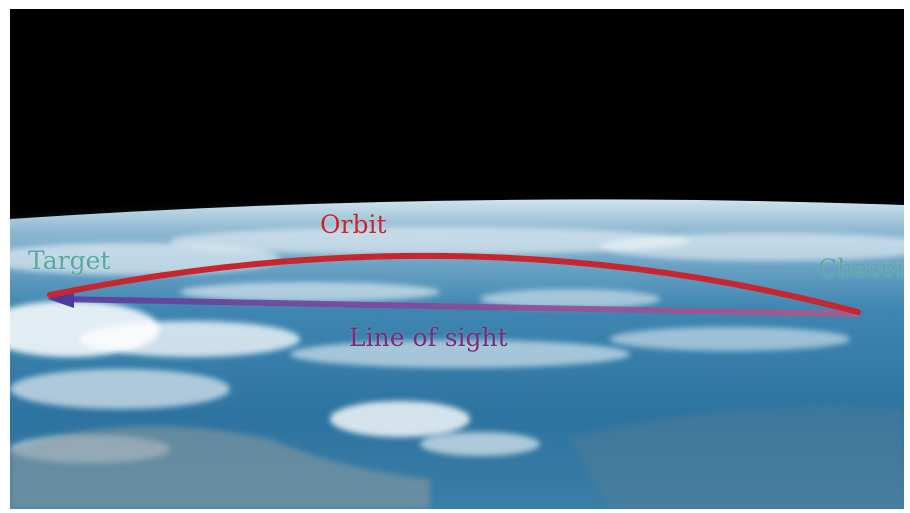 The height and width of the screenshot is (513, 910). What do you see at coordinates (428, 337) in the screenshot?
I see `line-of-sight-label: Line of sight` at bounding box center [428, 337].